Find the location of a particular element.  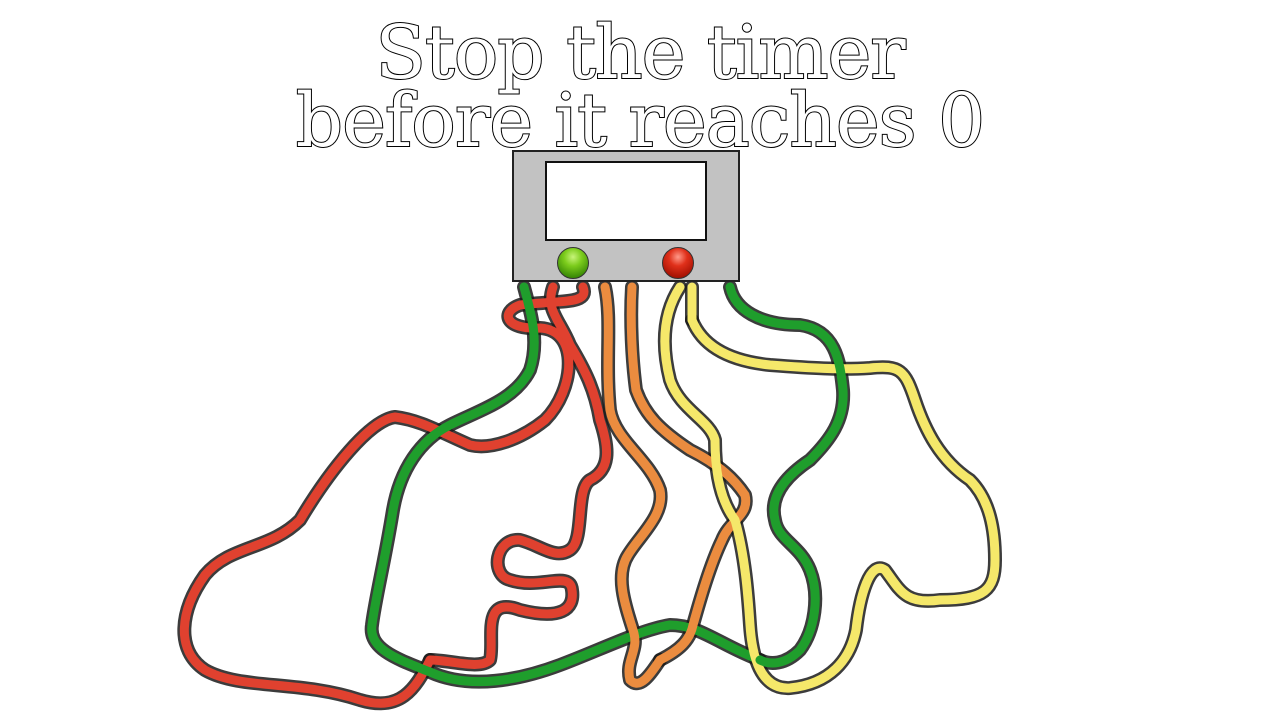

bomb-device is located at coordinates (626, 216).